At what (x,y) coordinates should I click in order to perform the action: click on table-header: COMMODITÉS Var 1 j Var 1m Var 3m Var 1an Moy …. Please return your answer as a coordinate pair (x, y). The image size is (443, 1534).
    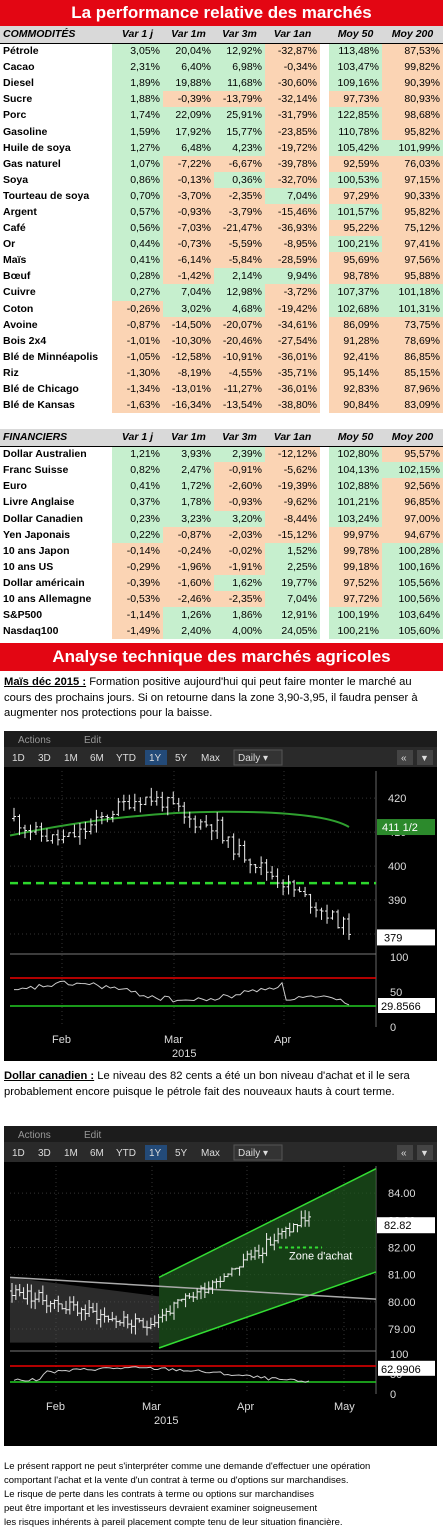
    Looking at the image, I should click on (221, 35).